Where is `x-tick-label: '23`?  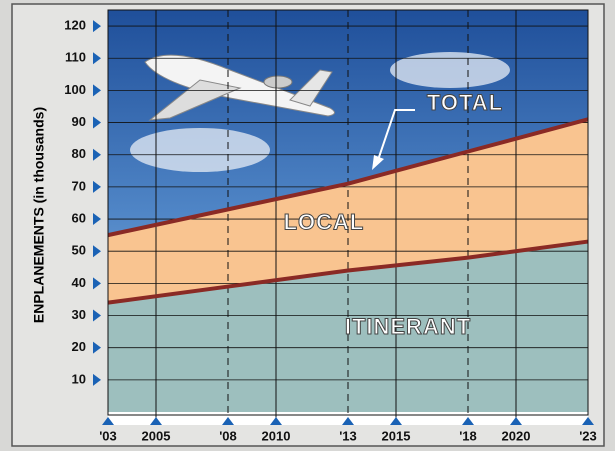 x-tick-label: '23 is located at coordinates (588, 435).